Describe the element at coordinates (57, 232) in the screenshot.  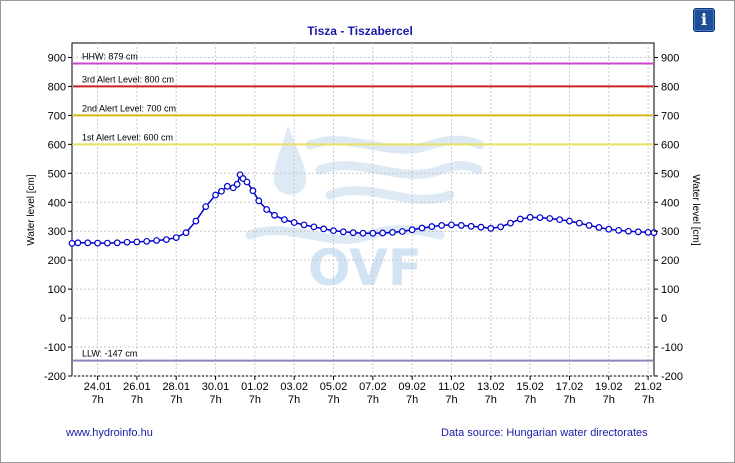
I see `y-tick-label-left: 300` at that location.